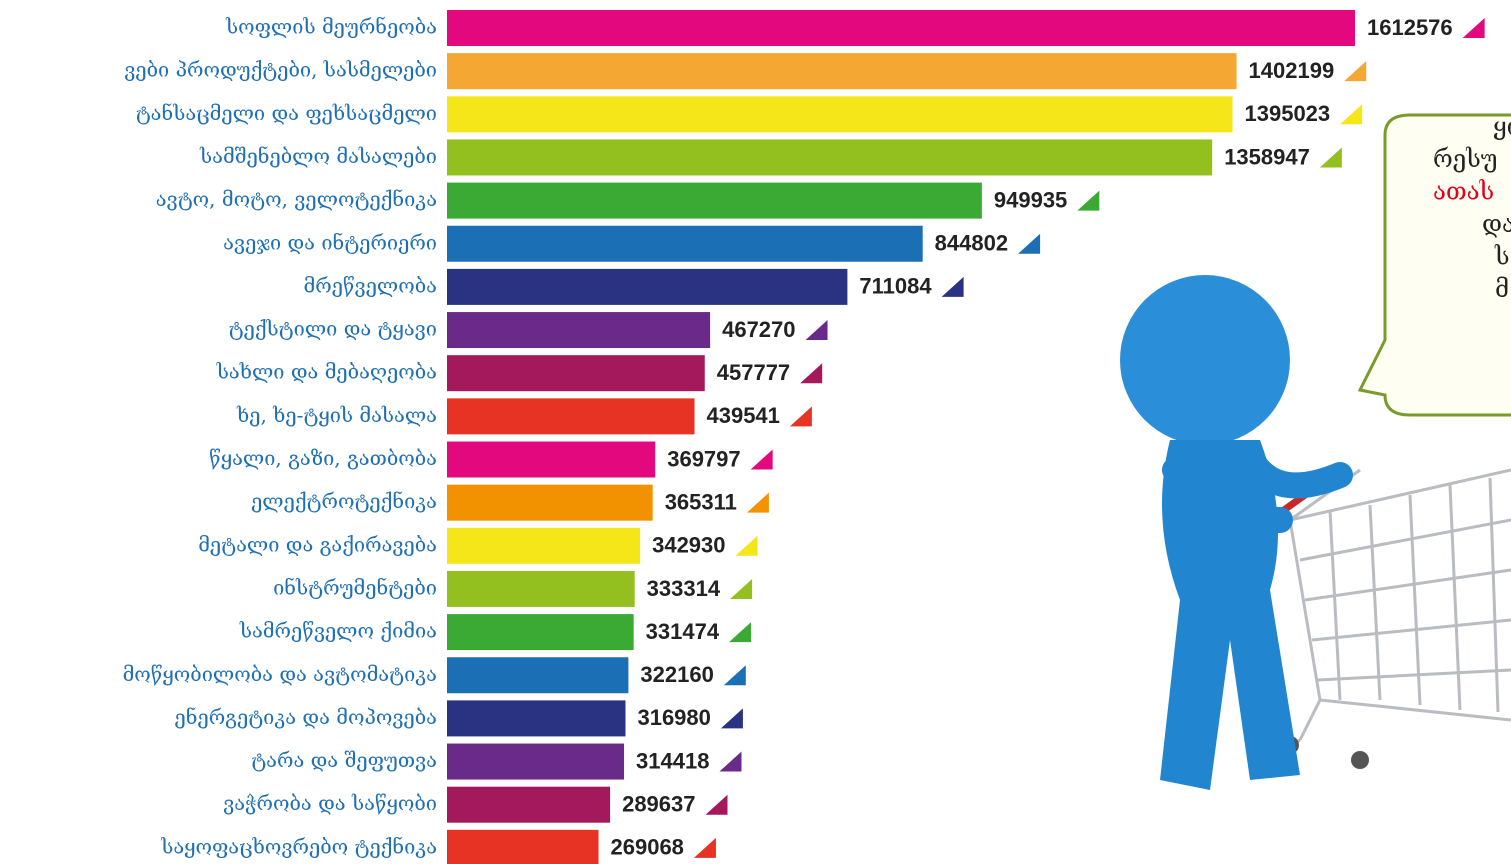 The height and width of the screenshot is (864, 1511). What do you see at coordinates (338, 631) in the screenshot?
I see `category-label: სამრეწველო ქიმია` at bounding box center [338, 631].